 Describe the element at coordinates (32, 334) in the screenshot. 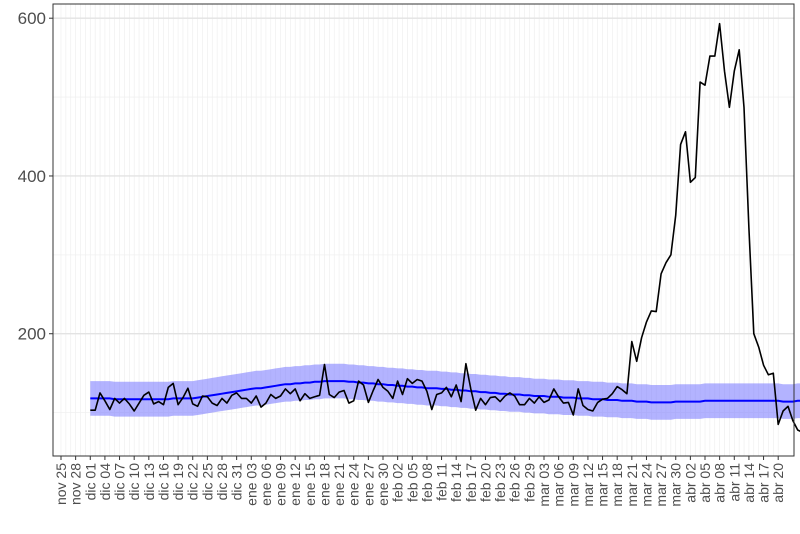

I see `y-tick-label: 200` at that location.